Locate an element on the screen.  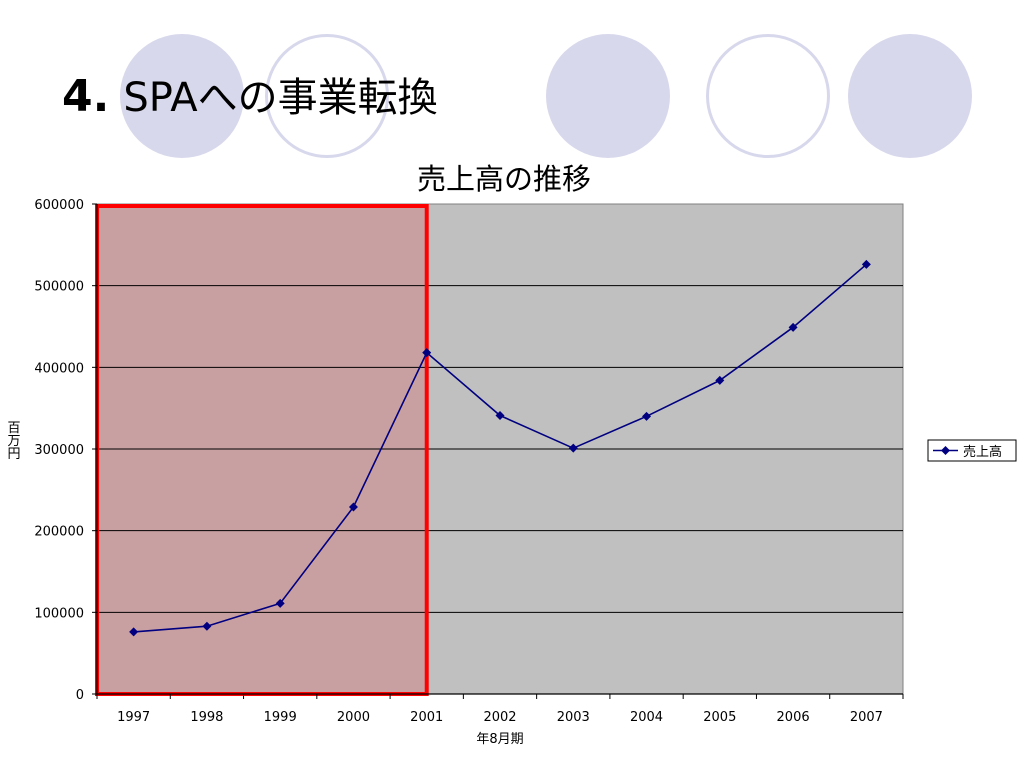
x-tick-label: 2006 is located at coordinates (793, 717).